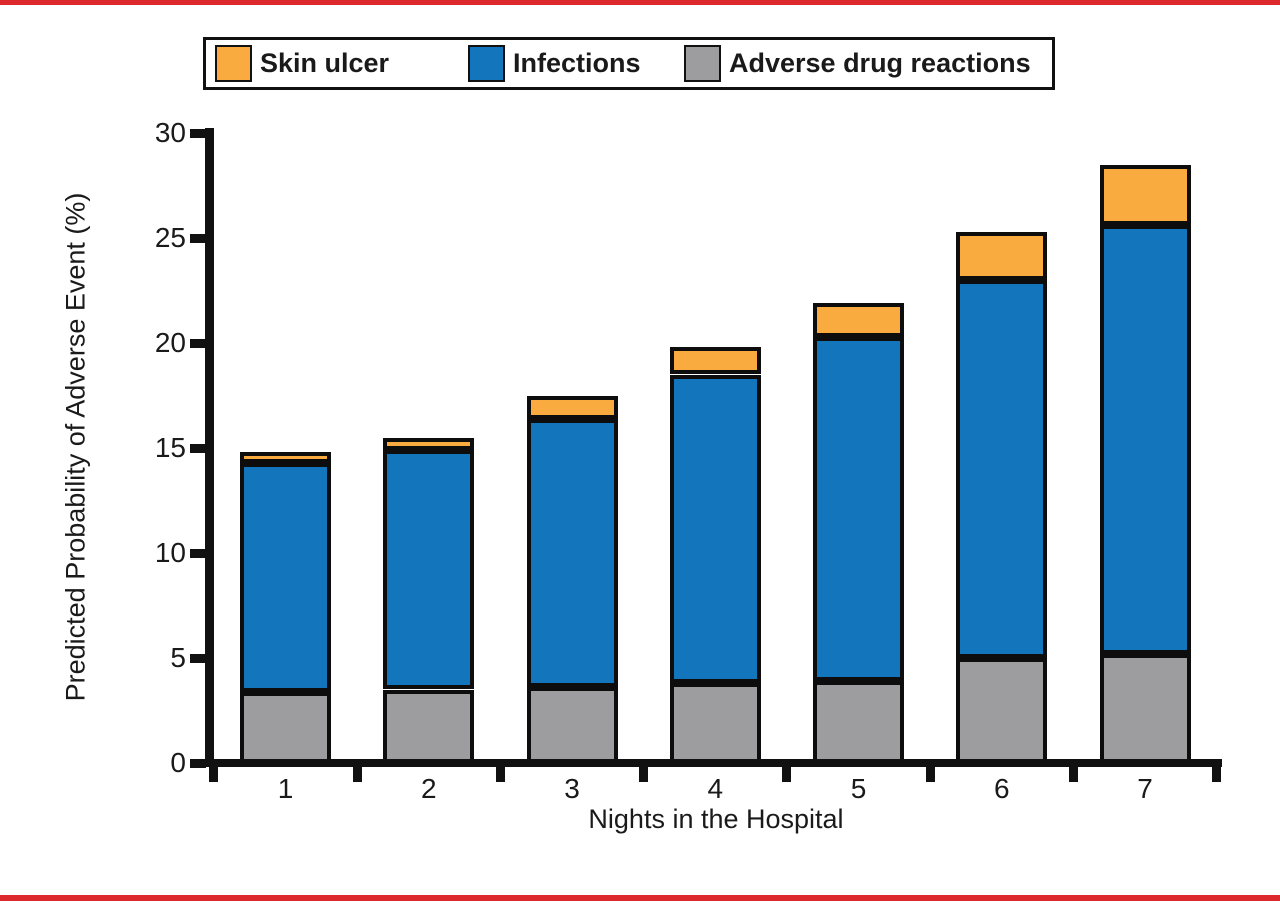 Image resolution: width=1280 pixels, height=901 pixels. I want to click on legend-label: Infections, so click(577, 63).